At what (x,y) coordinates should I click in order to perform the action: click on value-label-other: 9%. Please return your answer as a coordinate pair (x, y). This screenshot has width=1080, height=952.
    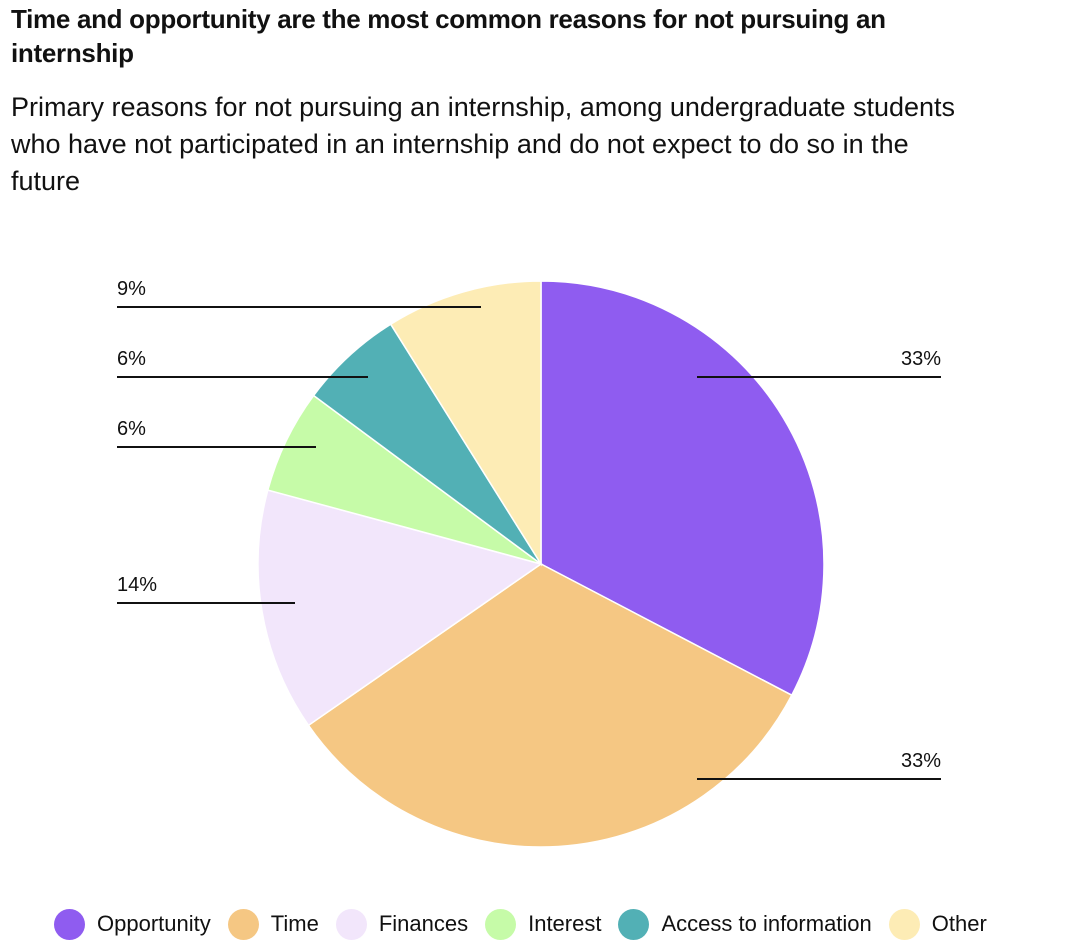
    Looking at the image, I should click on (131, 289).